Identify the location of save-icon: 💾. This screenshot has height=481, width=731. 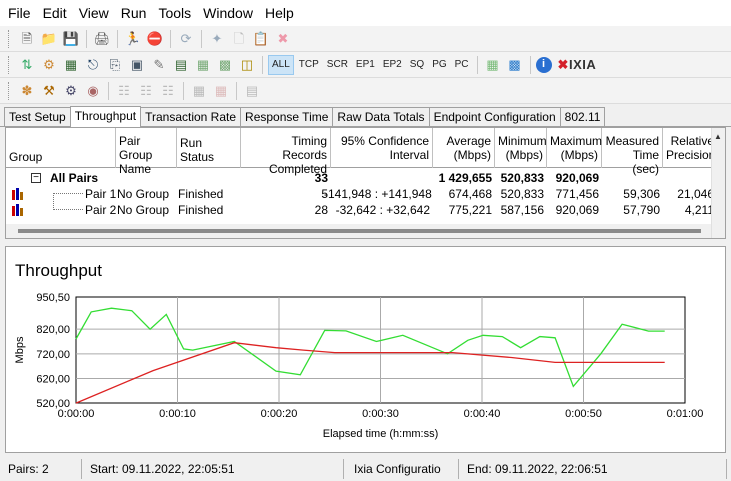
(71, 38).